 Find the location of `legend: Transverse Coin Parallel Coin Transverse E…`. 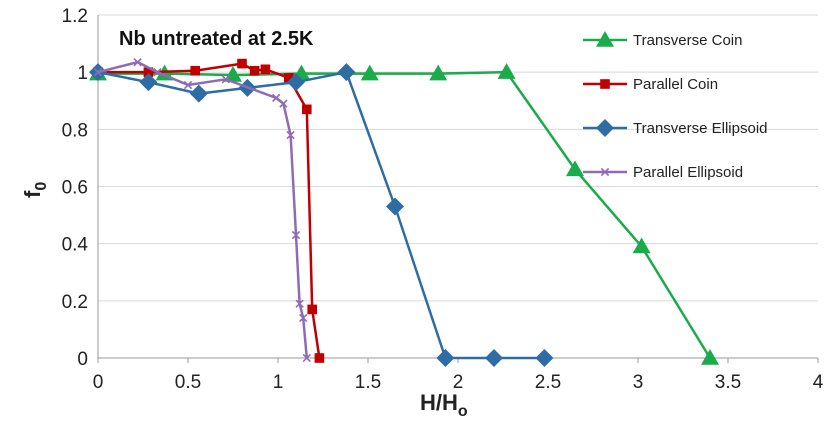

legend: Transverse Coin Parallel Coin Transverse E… is located at coordinates (675, 106).